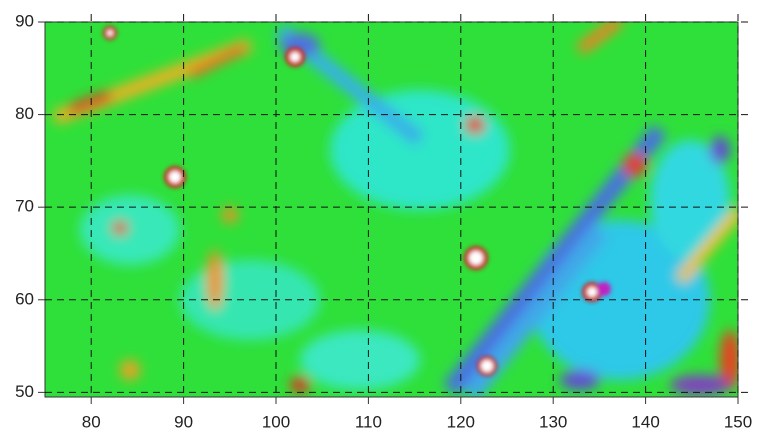 This screenshot has height=446, width=761. What do you see at coordinates (91, 421) in the screenshot?
I see `x-tick-label: 80` at bounding box center [91, 421].